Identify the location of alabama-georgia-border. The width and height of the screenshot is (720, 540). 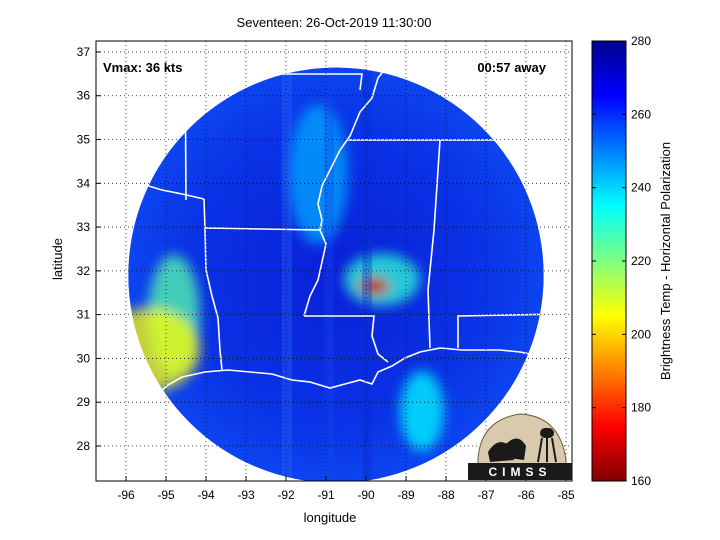
(553, 220).